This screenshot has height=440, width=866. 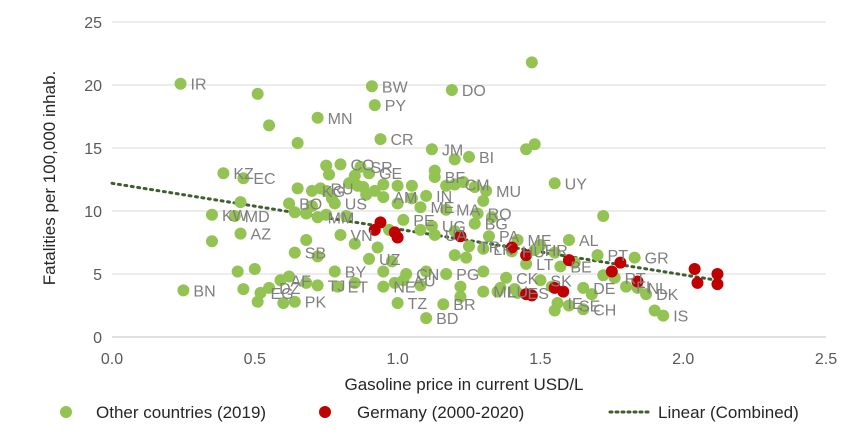 I want to click on point-label: BG, so click(x=496, y=225).